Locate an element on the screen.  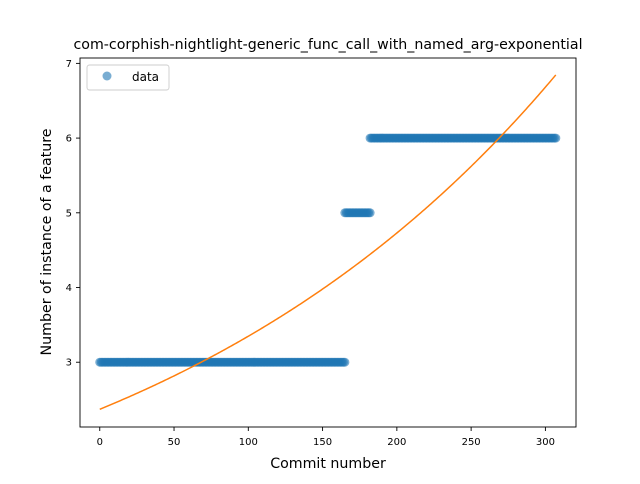
x-tick-label: 50 is located at coordinates (174, 442).